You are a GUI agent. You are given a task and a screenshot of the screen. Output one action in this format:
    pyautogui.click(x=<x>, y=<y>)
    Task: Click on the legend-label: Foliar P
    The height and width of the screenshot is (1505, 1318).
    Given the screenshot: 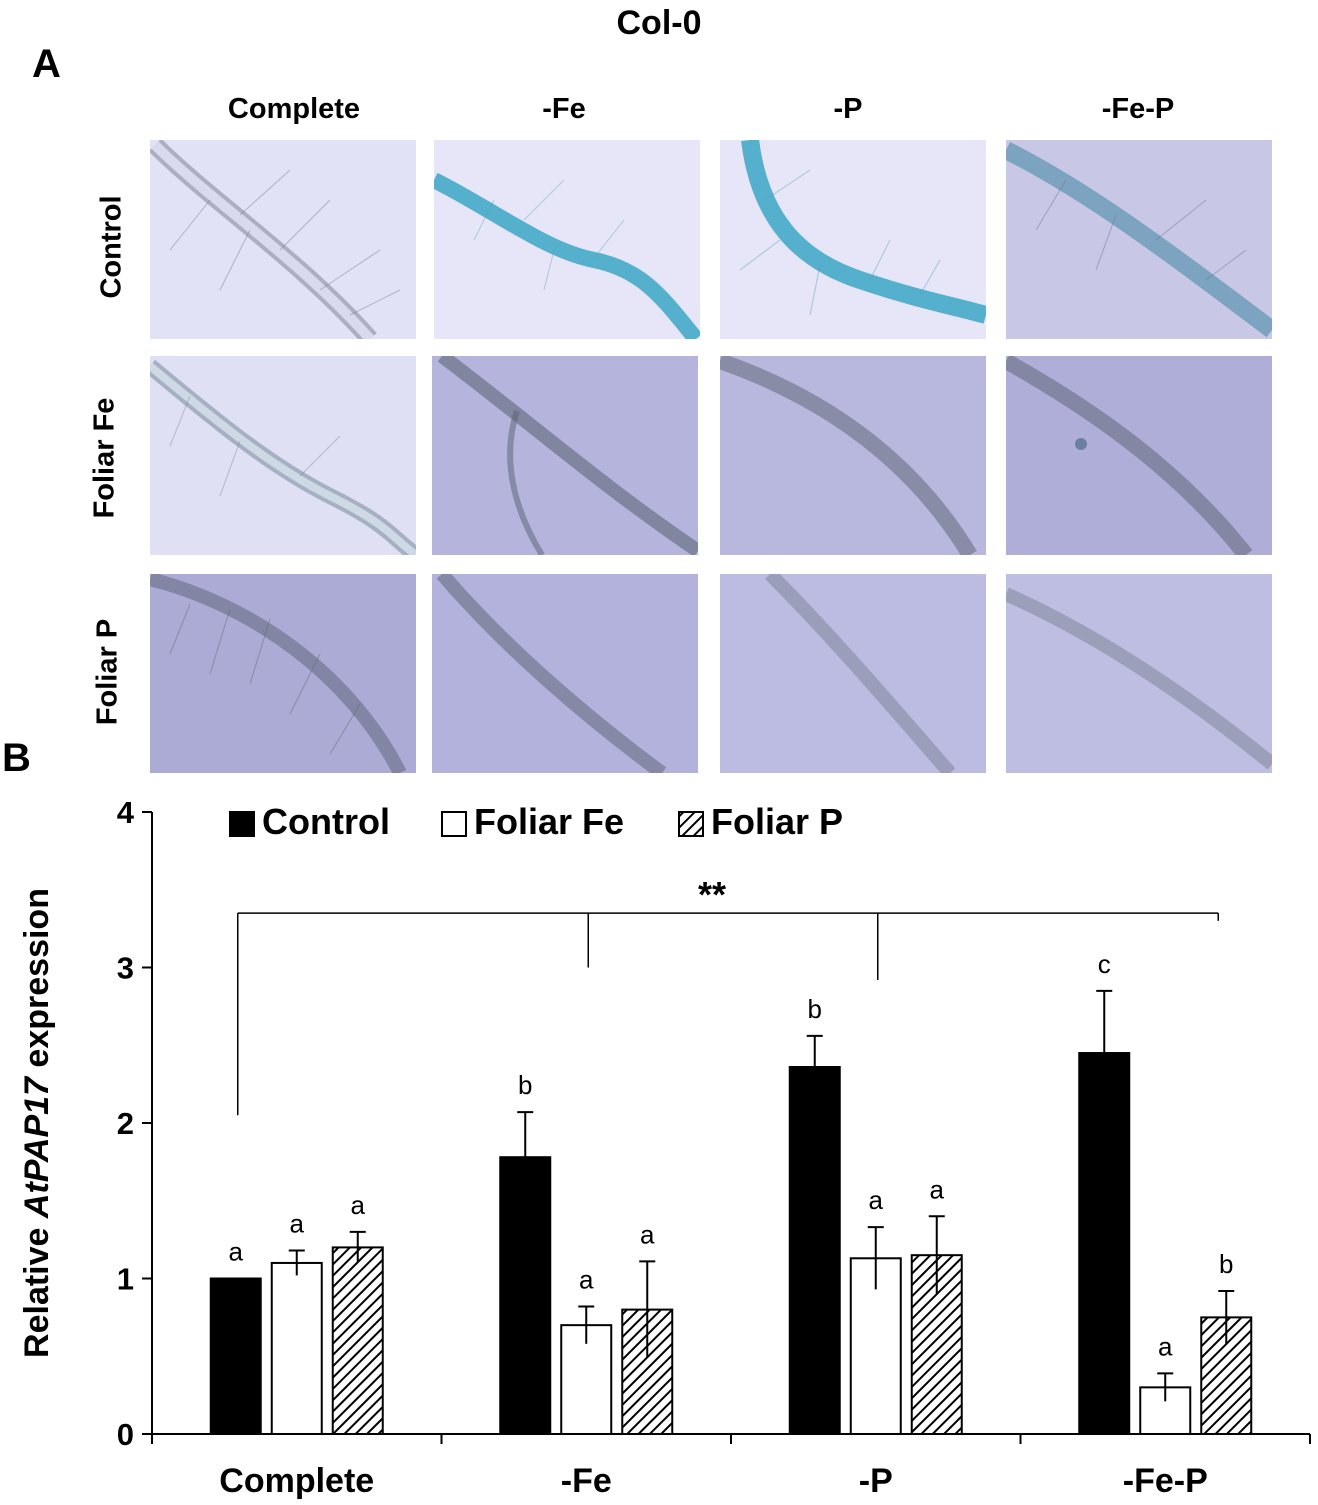 What is the action you would take?
    pyautogui.click(x=777, y=821)
    